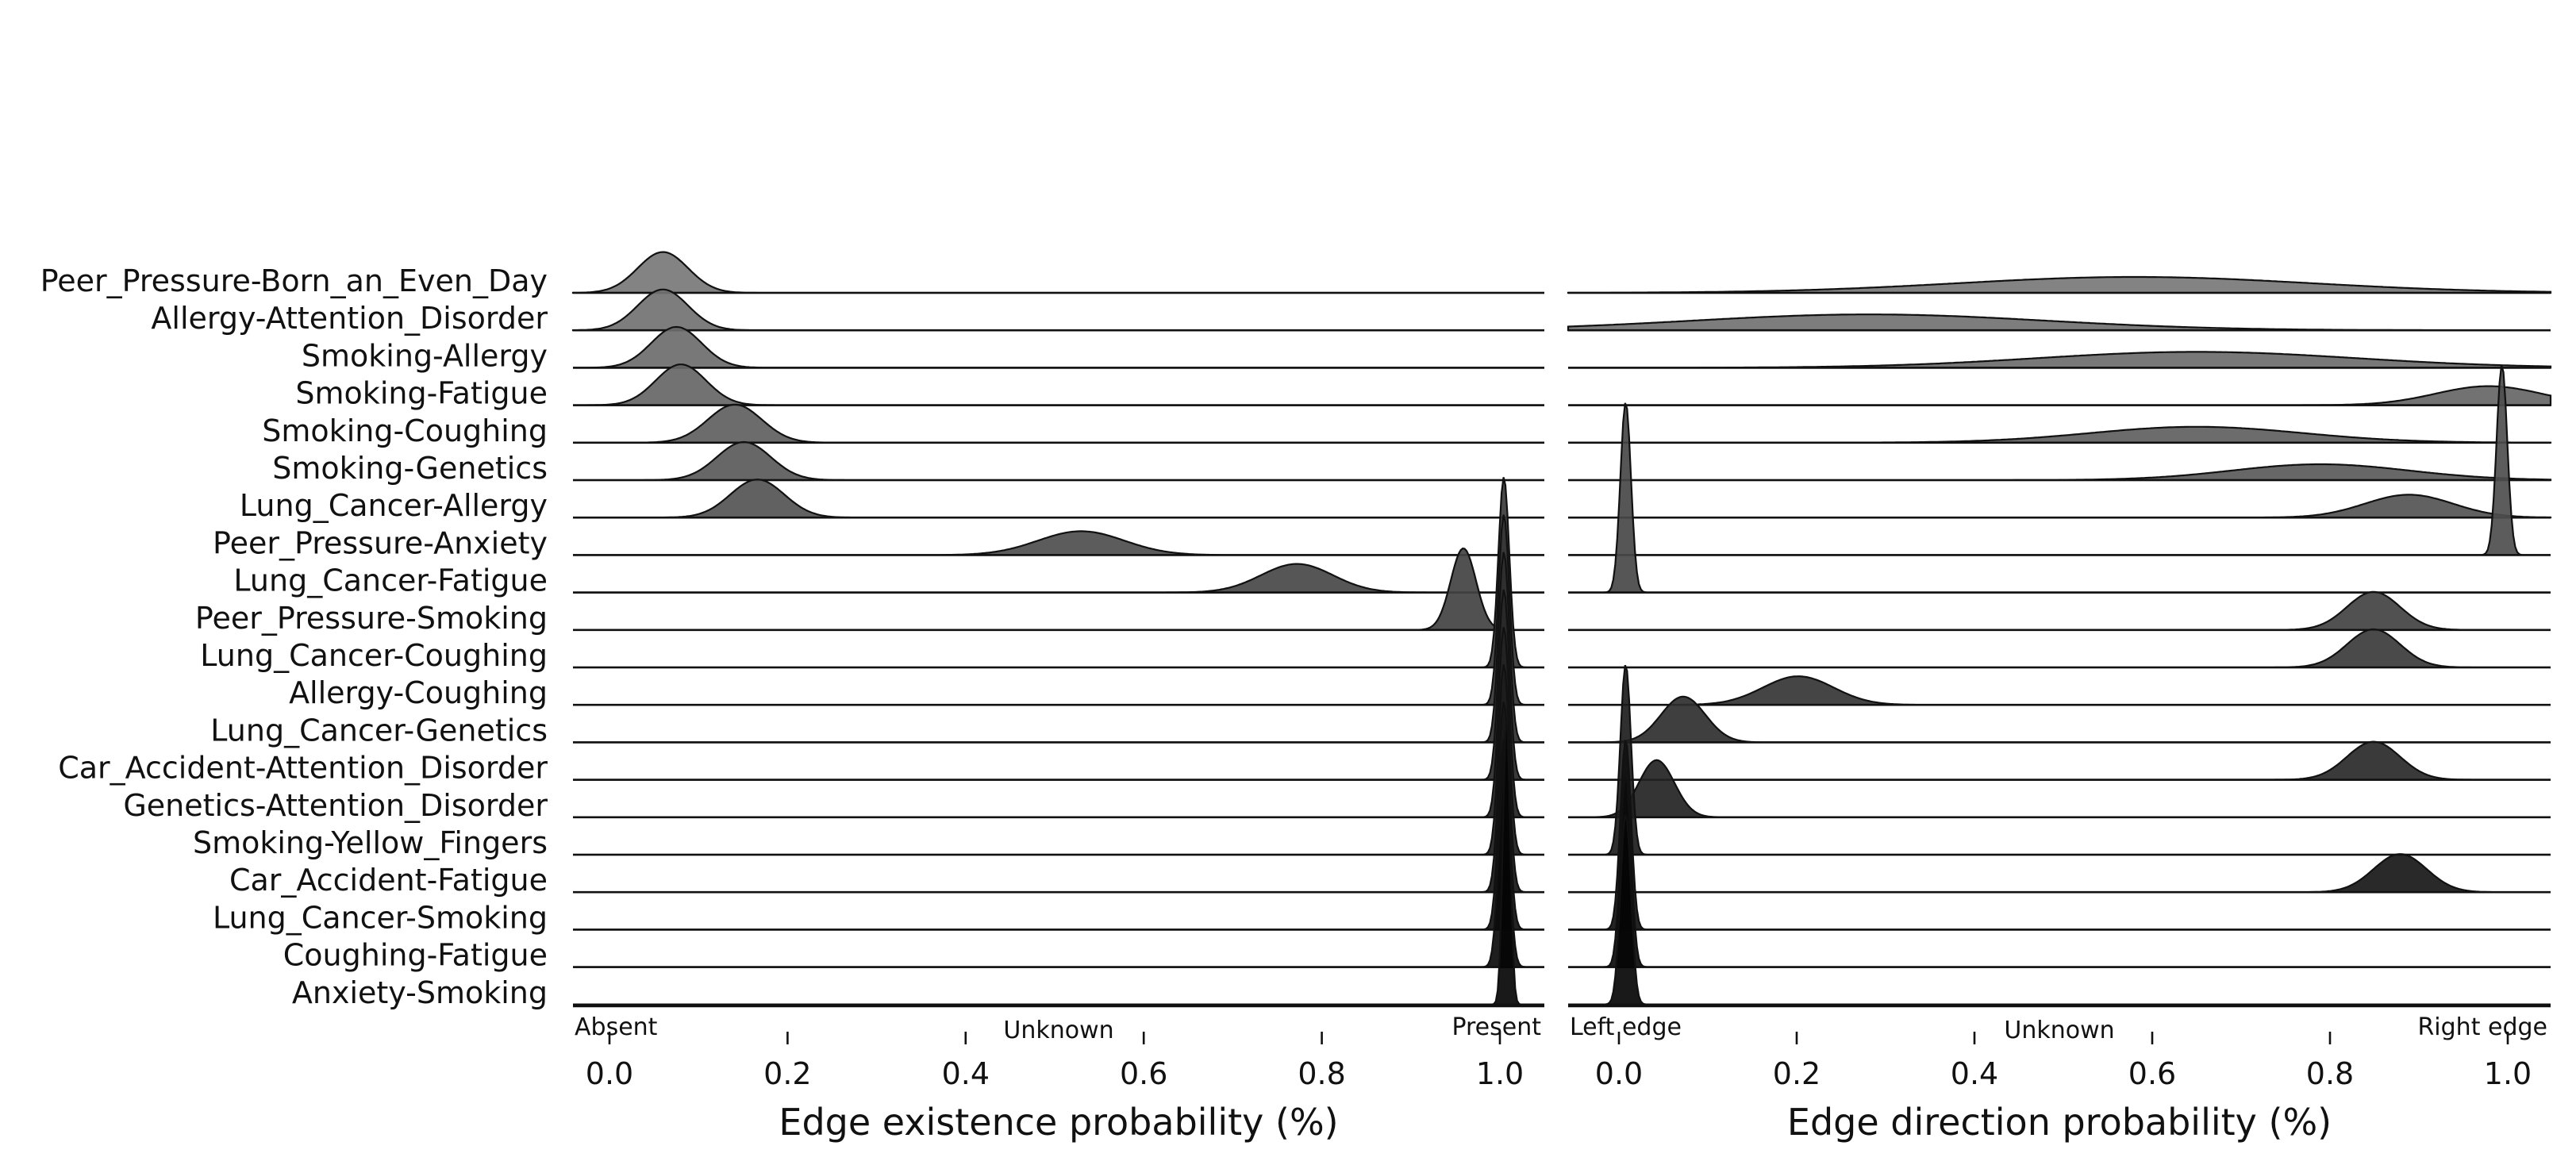 Image resolution: width=2576 pixels, height=1165 pixels. Describe the element at coordinates (1058, 1122) in the screenshot. I see `x-axis-title: Edge existence probability (%)` at that location.